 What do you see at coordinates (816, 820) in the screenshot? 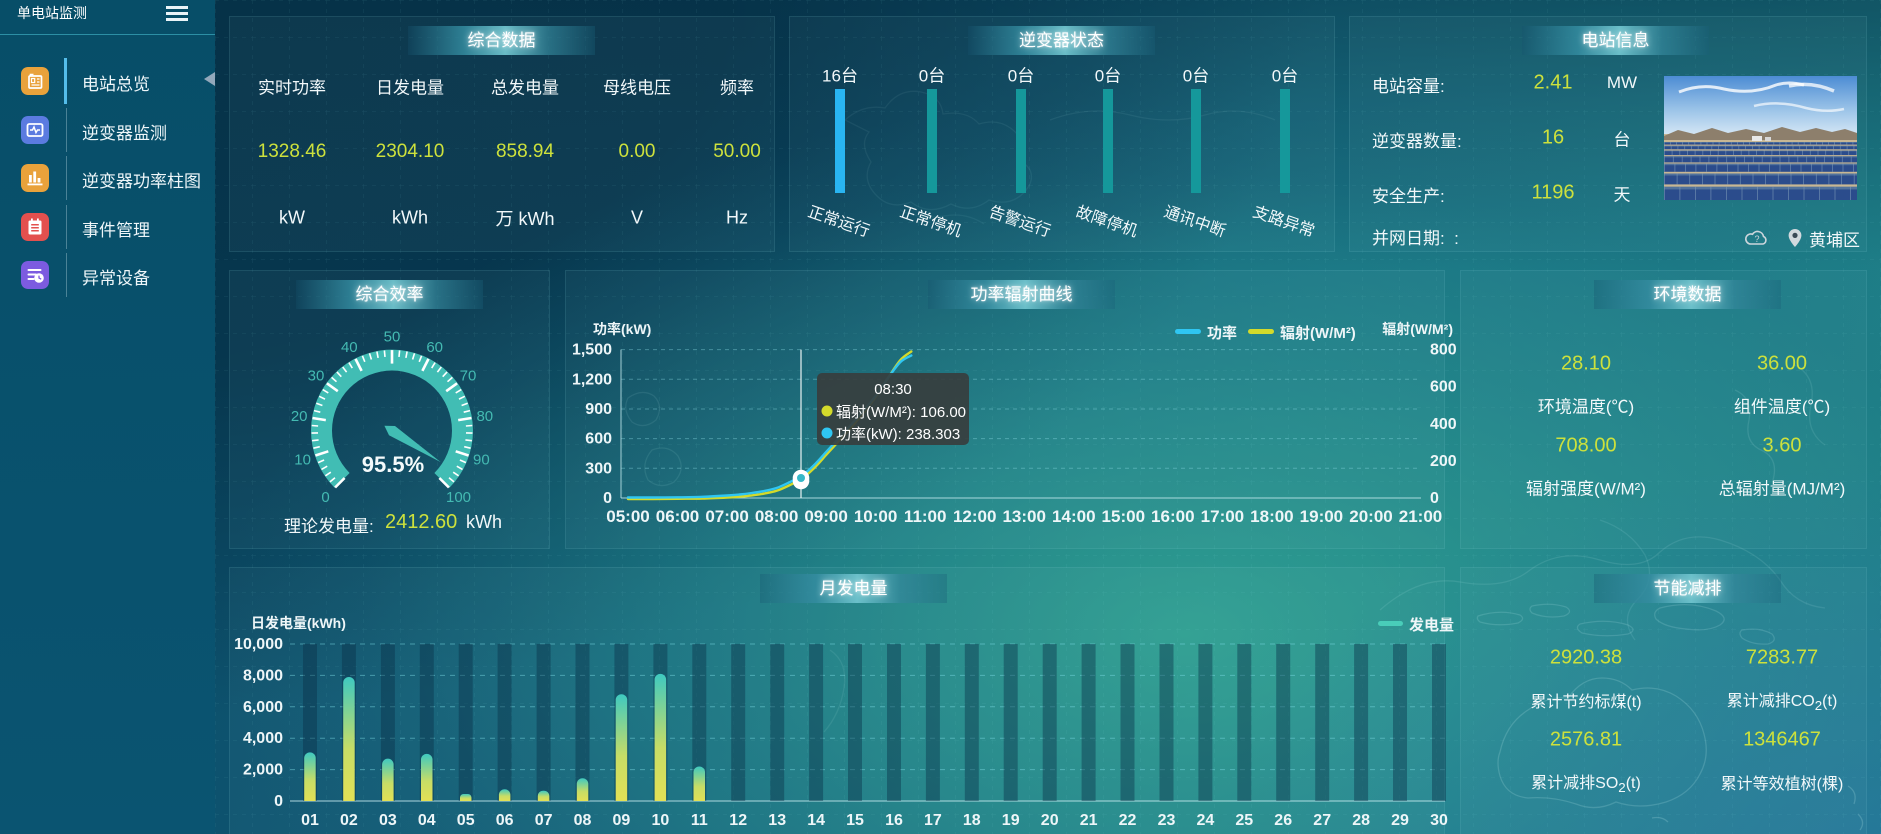
I see `svg-text: 14` at bounding box center [816, 820].